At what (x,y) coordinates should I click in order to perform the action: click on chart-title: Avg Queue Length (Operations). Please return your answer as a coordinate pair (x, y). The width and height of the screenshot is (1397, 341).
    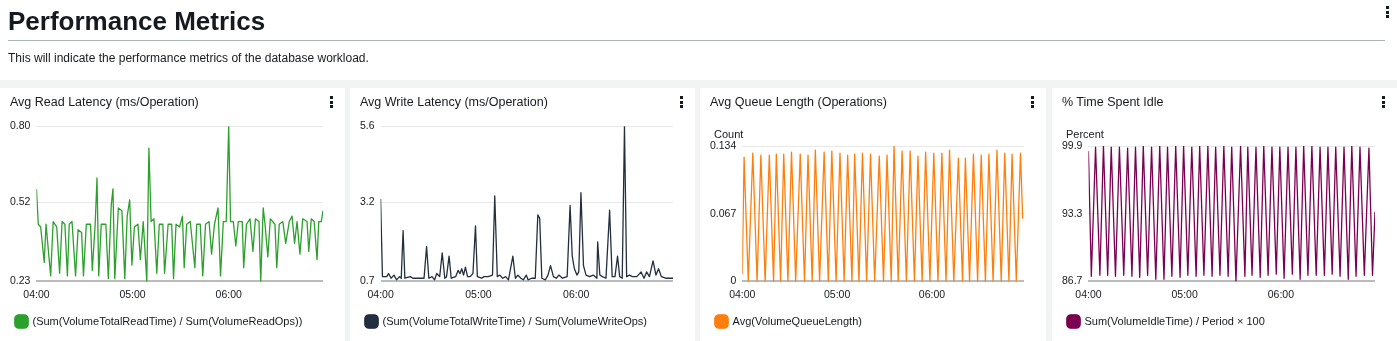
    Looking at the image, I should click on (798, 102).